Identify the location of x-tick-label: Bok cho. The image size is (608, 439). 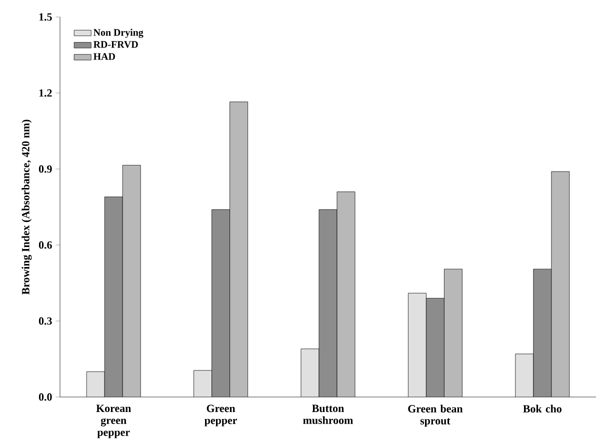
(542, 408).